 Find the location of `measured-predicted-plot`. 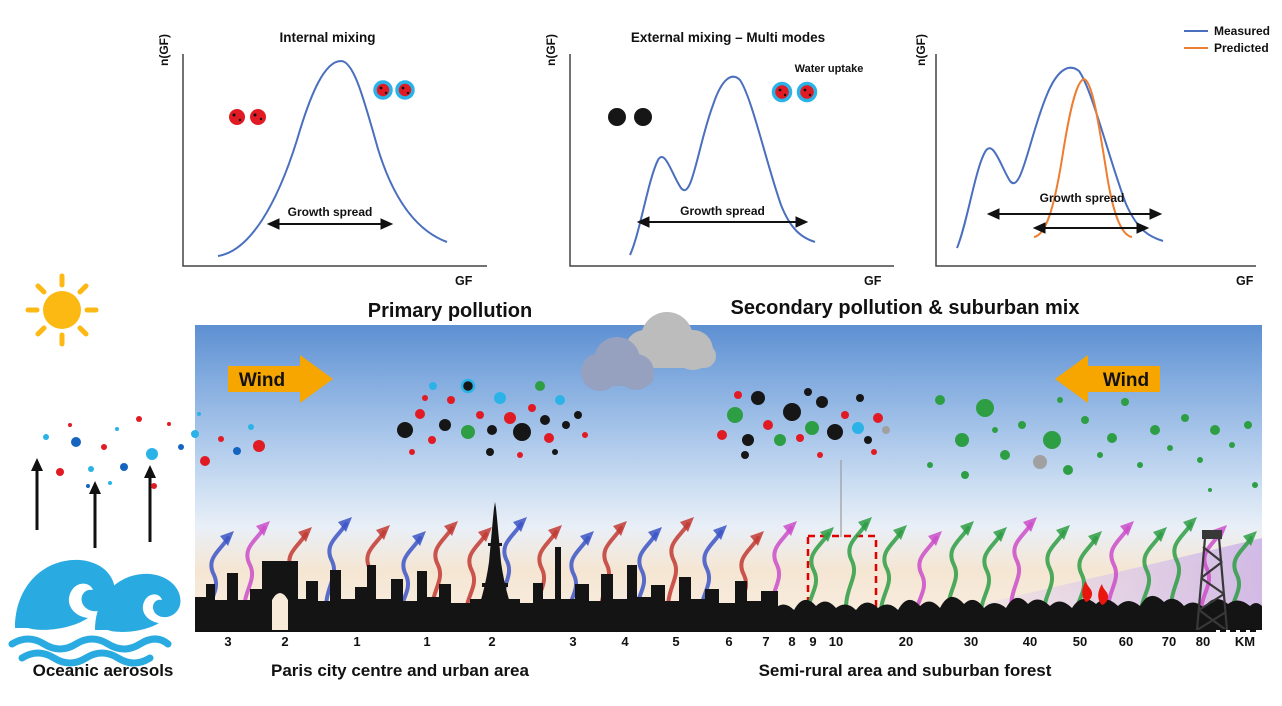

measured-predicted-plot is located at coordinates (1095, 160).